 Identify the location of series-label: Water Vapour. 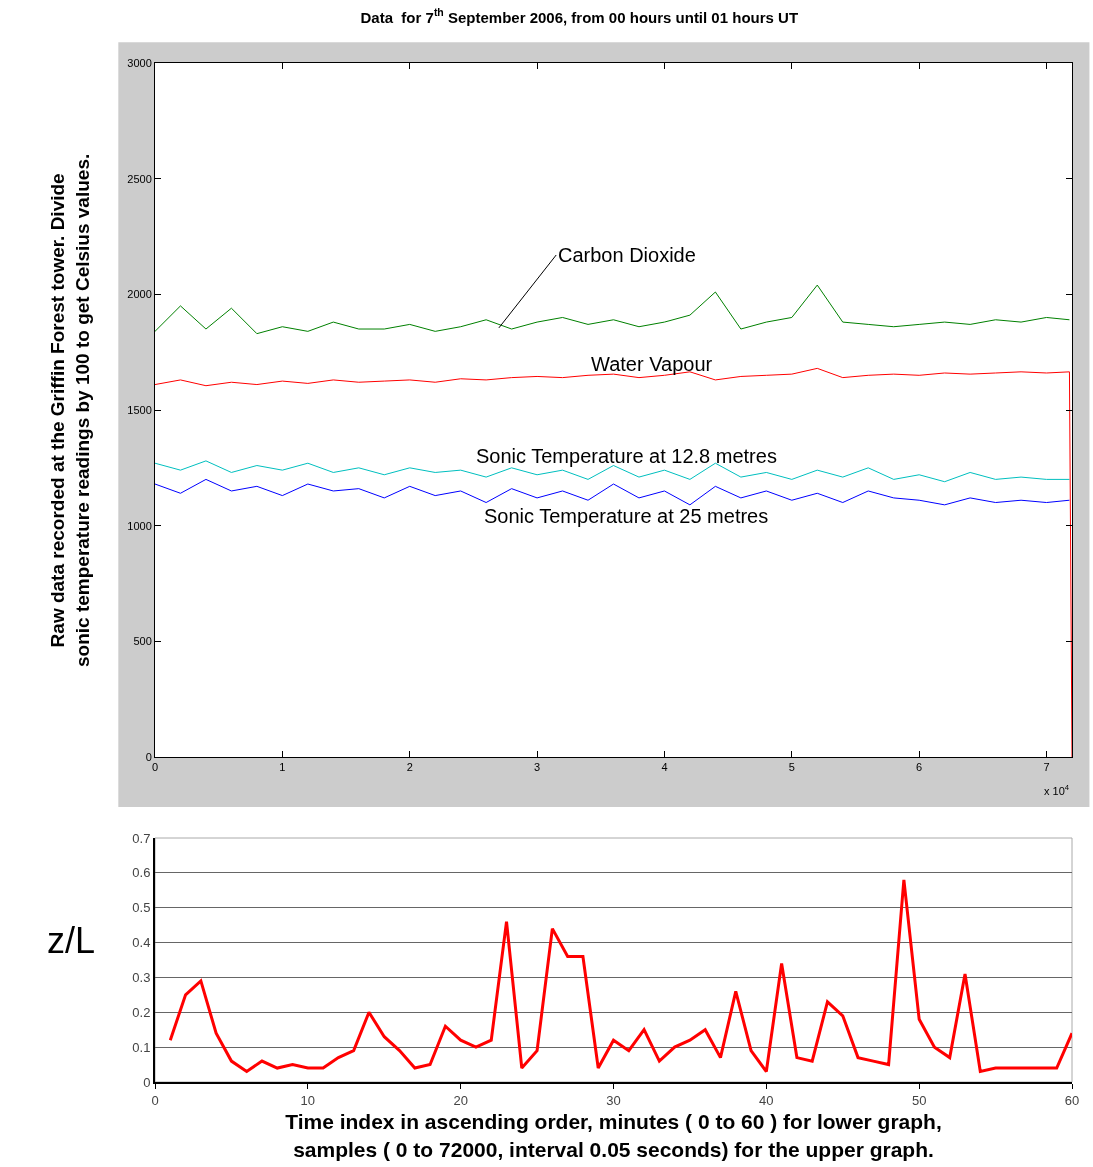
(652, 364).